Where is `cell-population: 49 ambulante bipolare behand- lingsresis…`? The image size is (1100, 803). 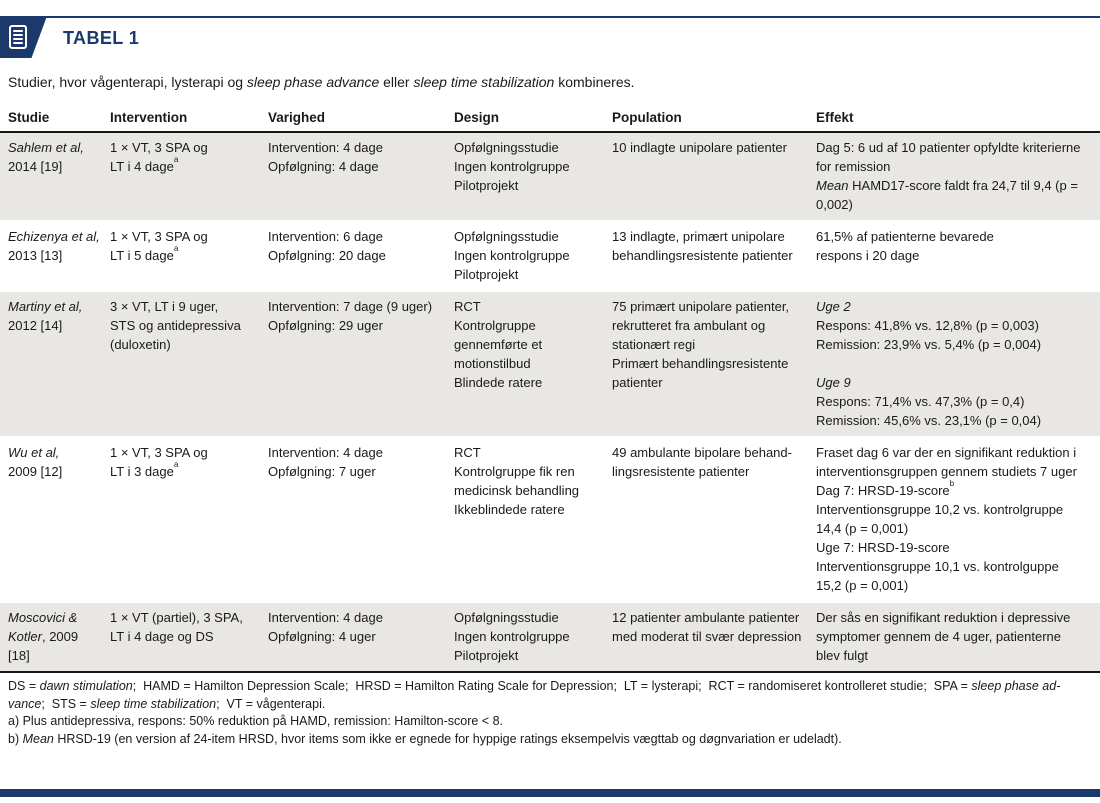
cell-population: 49 ambulante bipolare behand- lingsresis… is located at coordinates (702, 462).